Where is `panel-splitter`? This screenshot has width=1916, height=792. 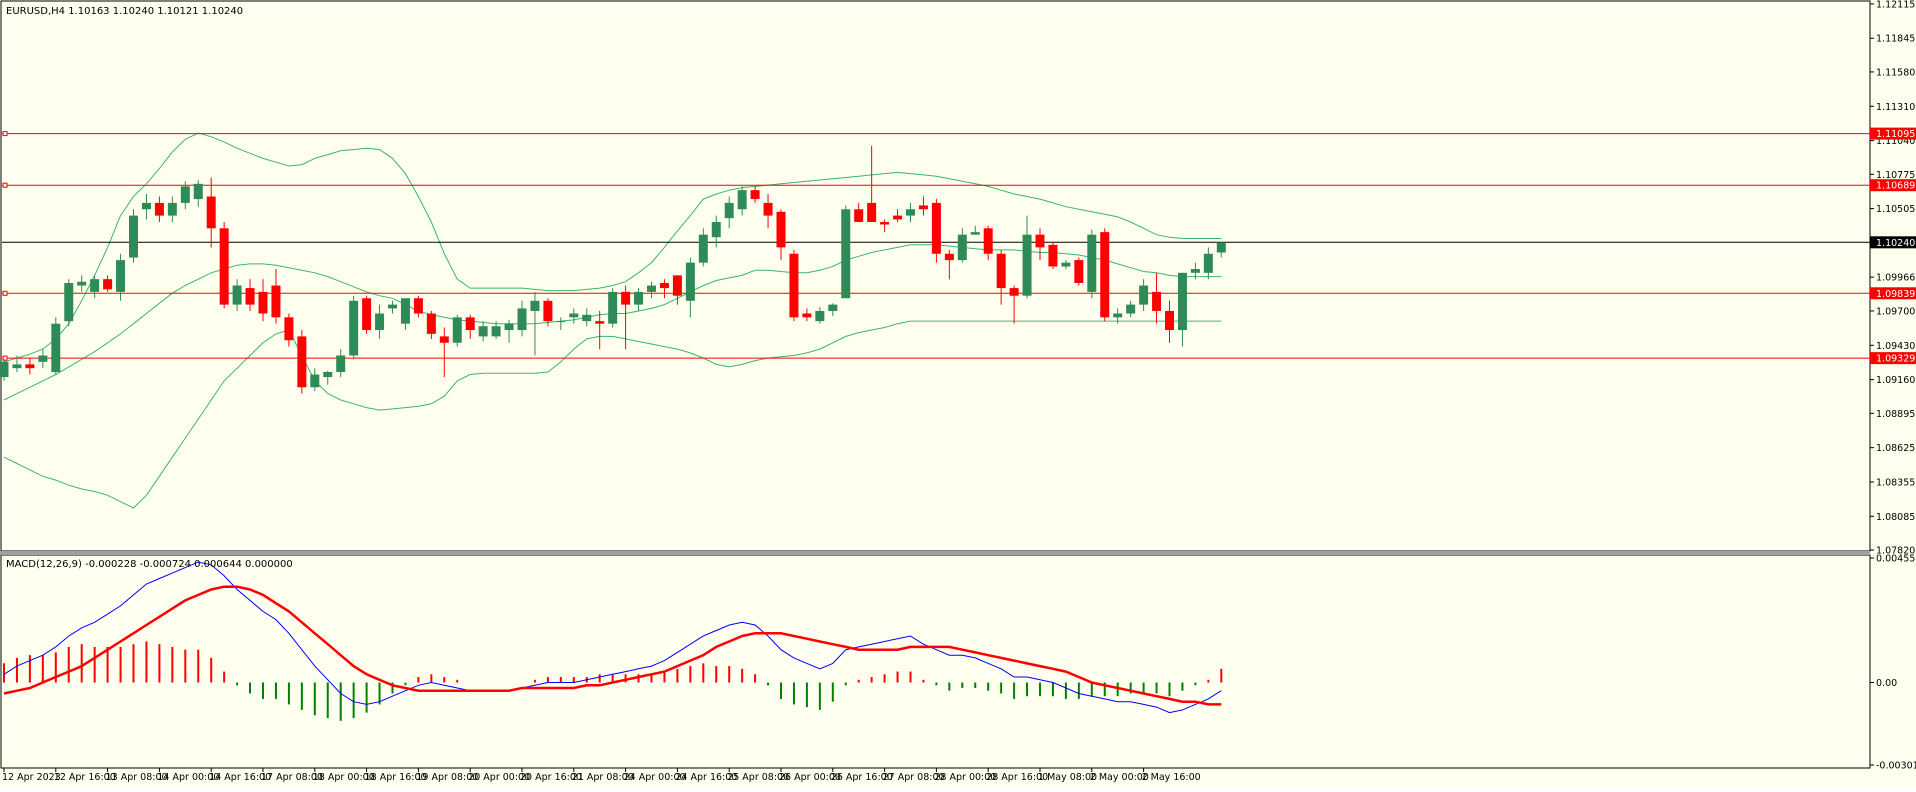 panel-splitter is located at coordinates (935, 553).